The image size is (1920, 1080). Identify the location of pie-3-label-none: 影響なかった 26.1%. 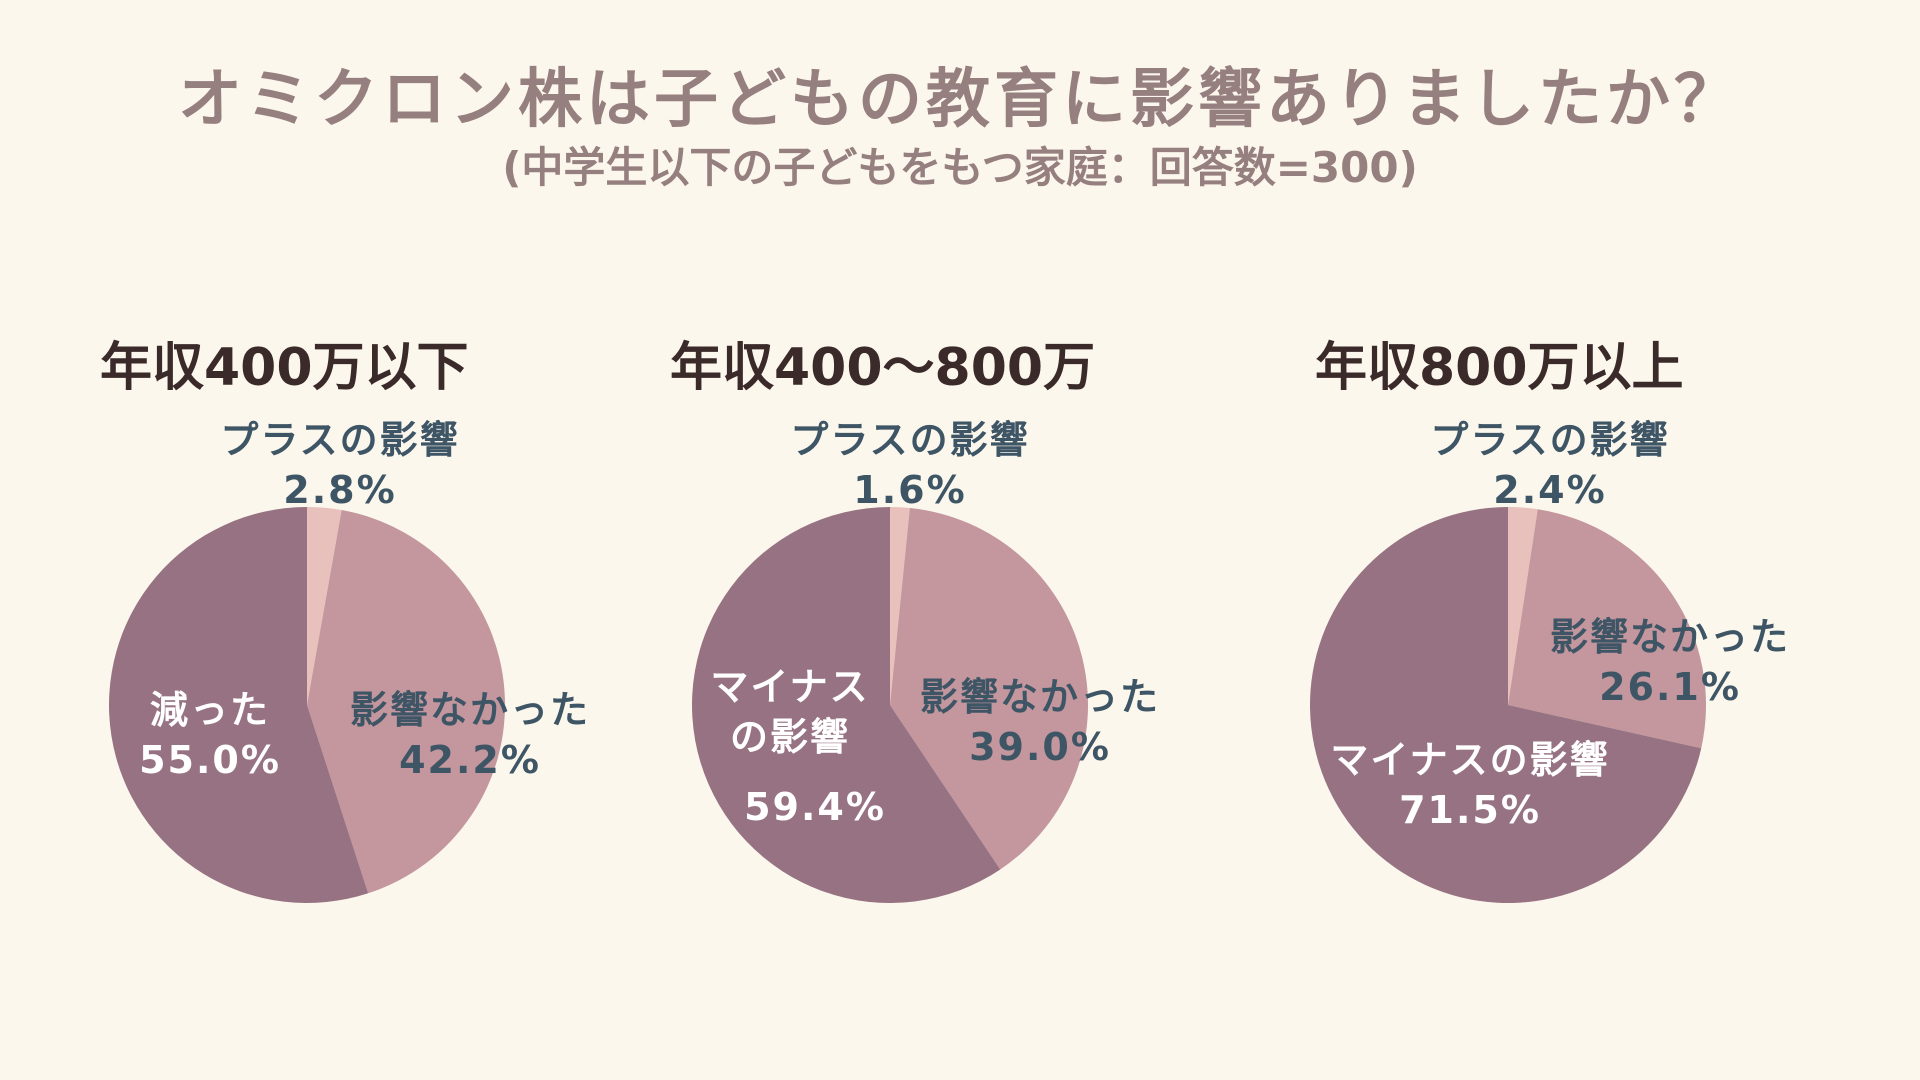
(1670, 662).